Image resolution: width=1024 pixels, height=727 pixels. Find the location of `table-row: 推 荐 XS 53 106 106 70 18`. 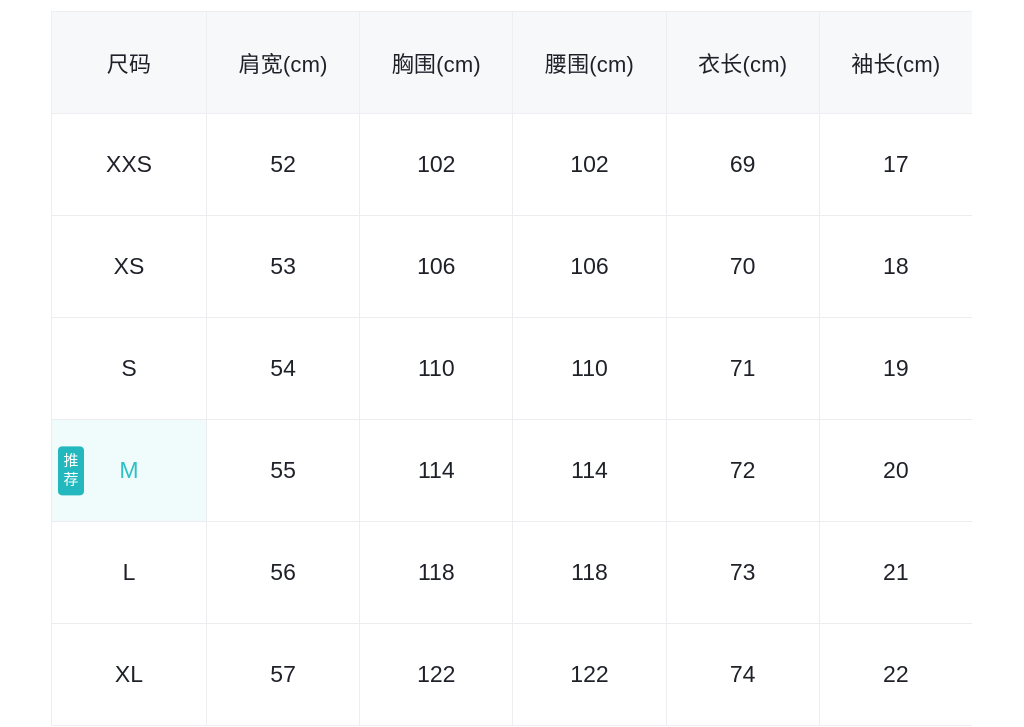

table-row: 推 荐 XS 53 106 106 70 18 is located at coordinates (511, 266).